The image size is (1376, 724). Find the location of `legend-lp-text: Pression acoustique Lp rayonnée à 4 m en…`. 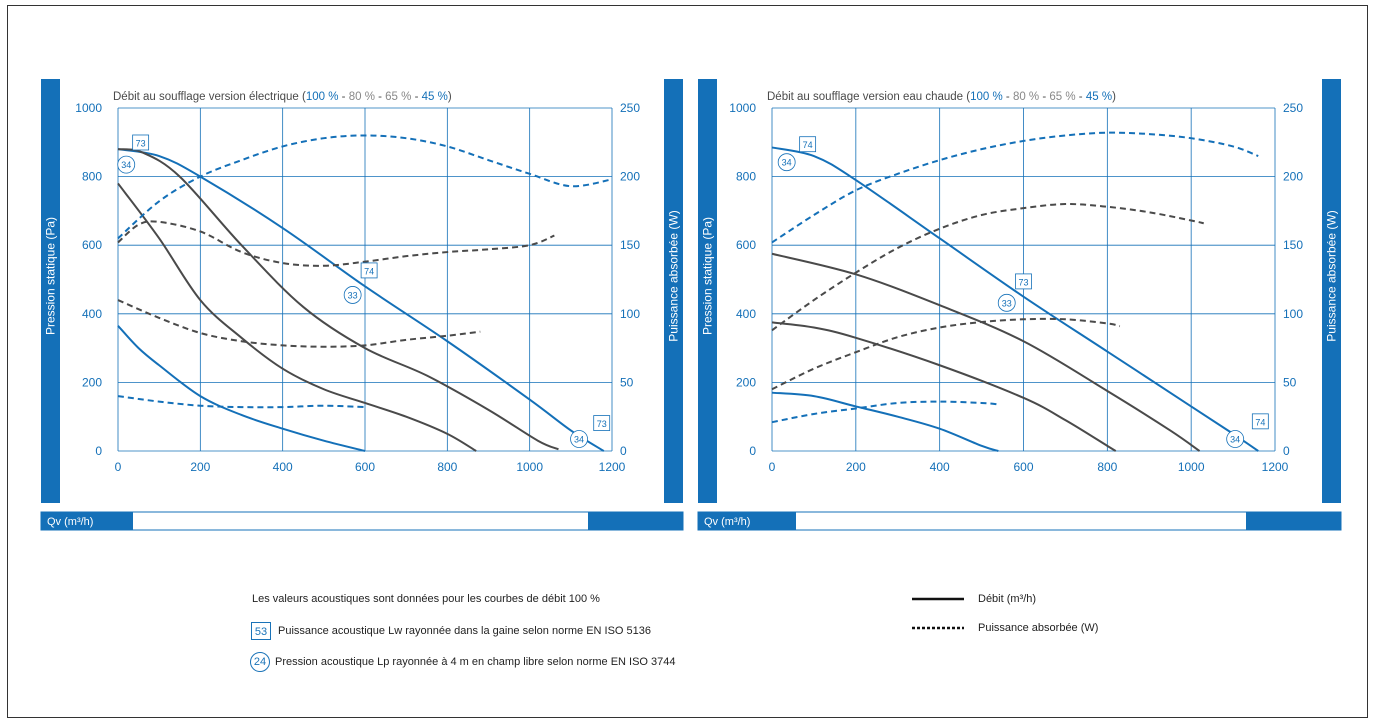

legend-lp-text: Pression acoustique Lp rayonnée à 4 m en… is located at coordinates (475, 662).